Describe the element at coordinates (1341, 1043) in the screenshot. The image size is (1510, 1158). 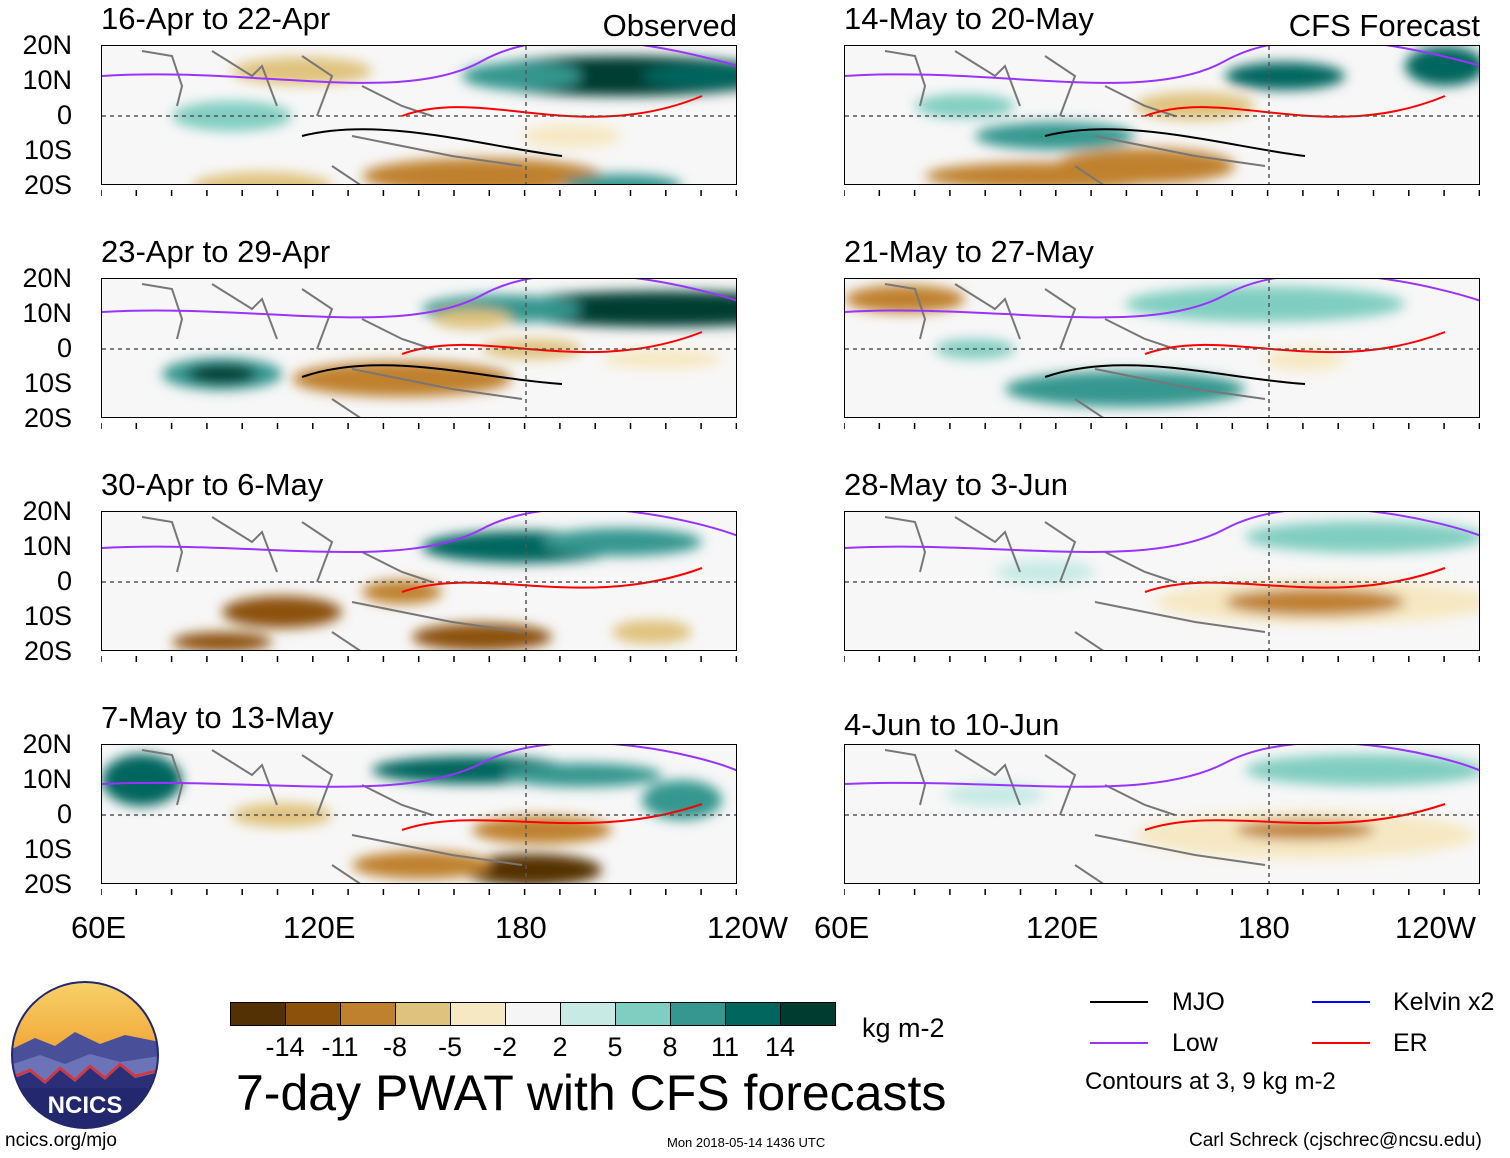
I see `legend-er-line` at that location.